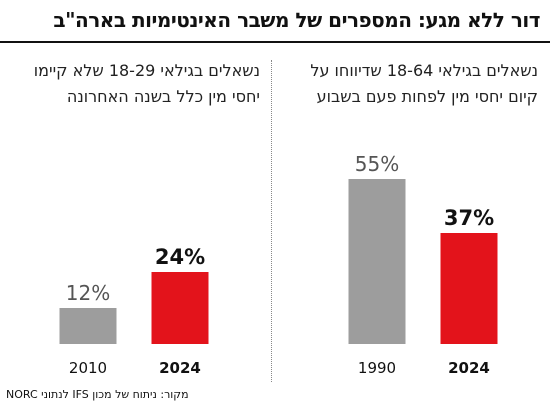 Image resolution: width=550 pixels, height=407 pixels. I want to click on value-label-weekly-1990: 55%, so click(377, 164).